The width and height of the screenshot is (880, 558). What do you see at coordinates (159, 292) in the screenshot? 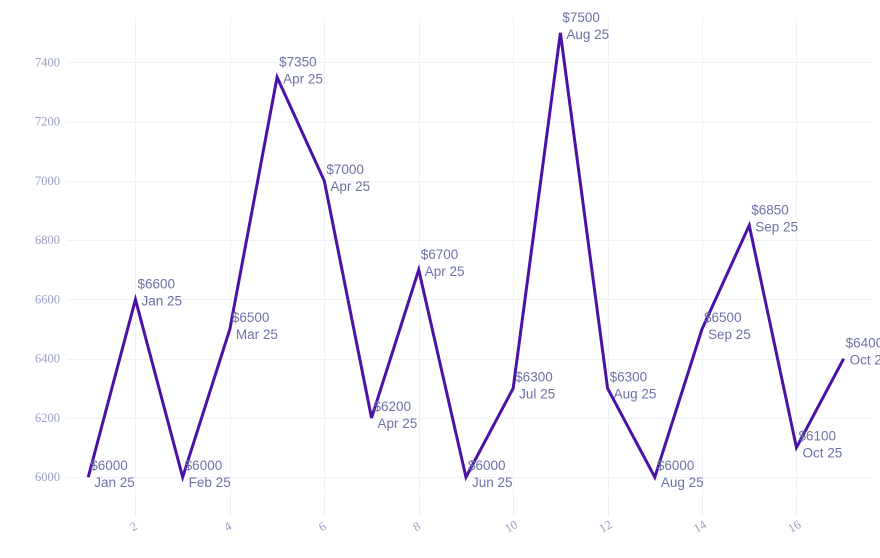
I see `data-point-label: $6600 Jan 25` at bounding box center [159, 292].